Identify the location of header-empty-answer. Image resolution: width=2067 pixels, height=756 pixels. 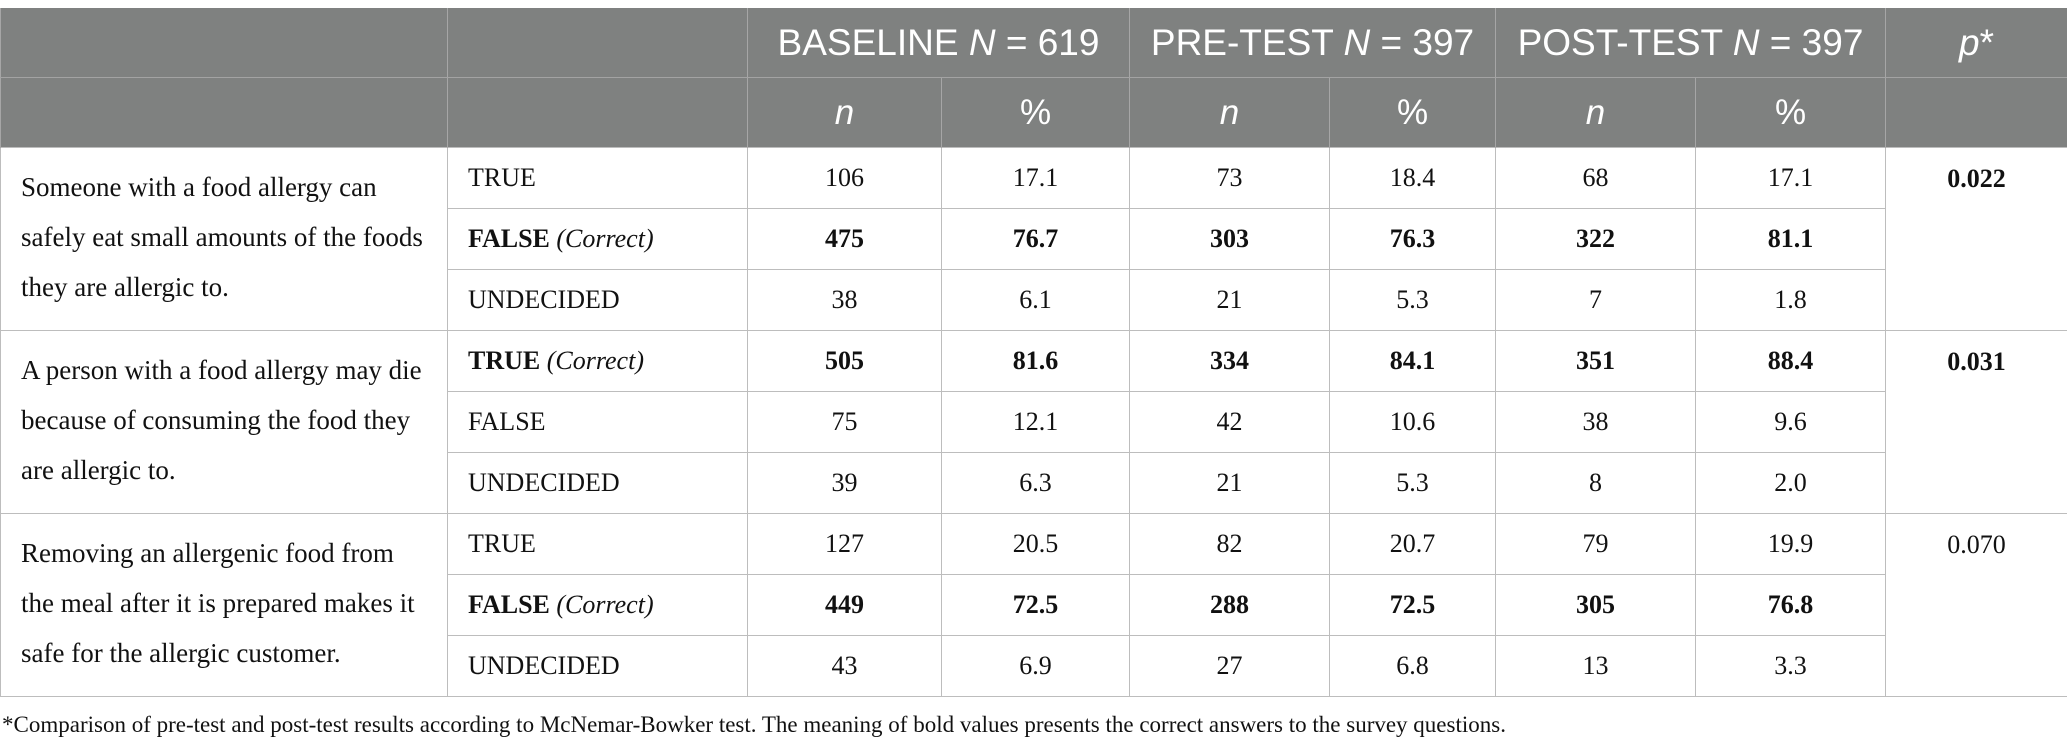
(597, 43).